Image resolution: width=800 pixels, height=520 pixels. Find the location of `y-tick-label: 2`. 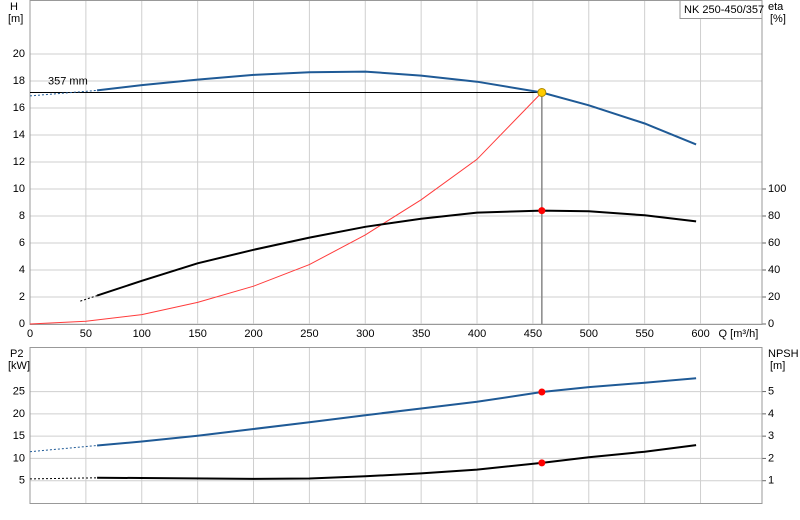

y-tick-label: 2 is located at coordinates (22, 297).